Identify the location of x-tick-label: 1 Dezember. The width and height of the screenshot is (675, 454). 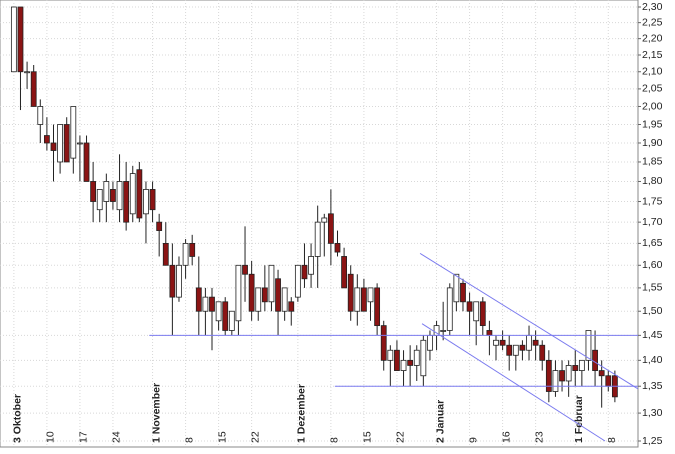
(302, 413).